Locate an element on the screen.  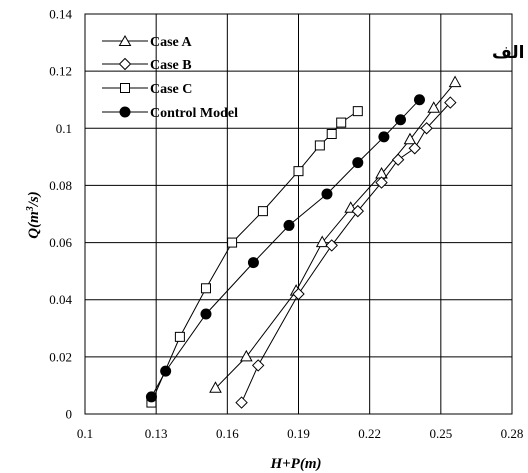
y-tick-label: 0.08 is located at coordinates (60, 185).